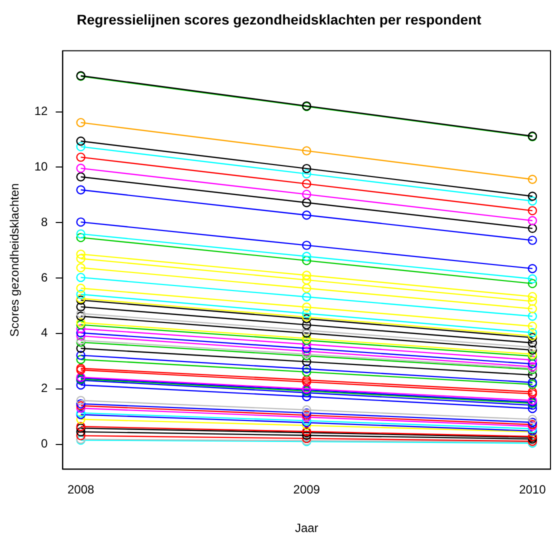 The height and width of the screenshot is (544, 560). I want to click on chart-title: Regressielijnen scores gezondheidsklachten per respondent, so click(279, 19).